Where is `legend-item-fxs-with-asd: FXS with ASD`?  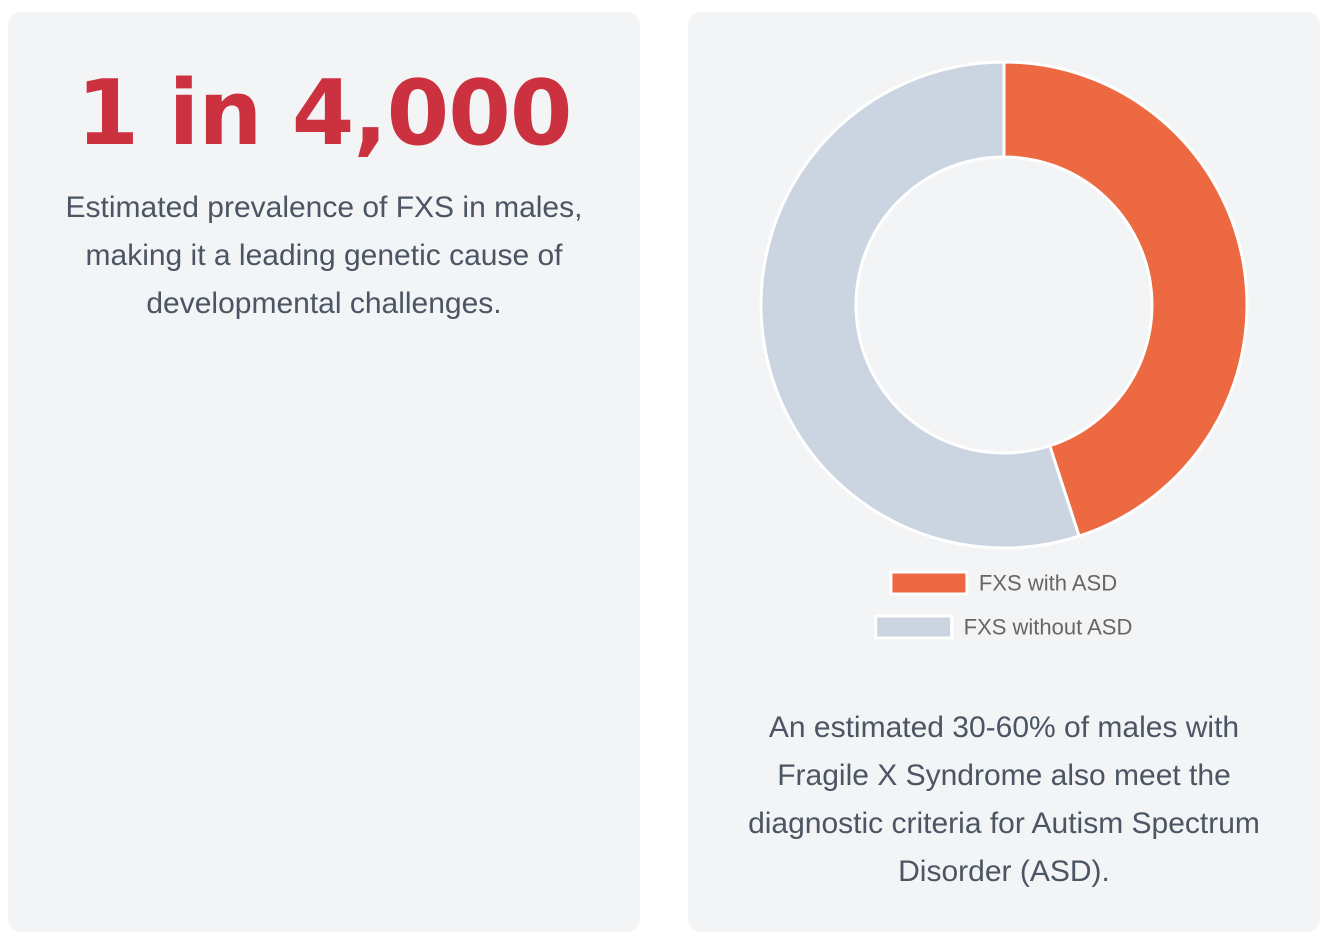
legend-item-fxs-with-asd: FXS with ASD is located at coordinates (1003, 583).